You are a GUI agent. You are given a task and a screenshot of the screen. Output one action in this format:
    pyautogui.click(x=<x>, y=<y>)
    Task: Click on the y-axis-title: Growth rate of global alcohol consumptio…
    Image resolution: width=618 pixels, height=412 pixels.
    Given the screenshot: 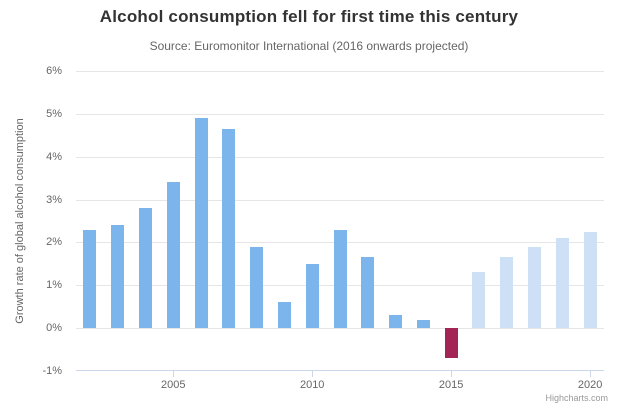 What is the action you would take?
    pyautogui.click(x=20, y=221)
    